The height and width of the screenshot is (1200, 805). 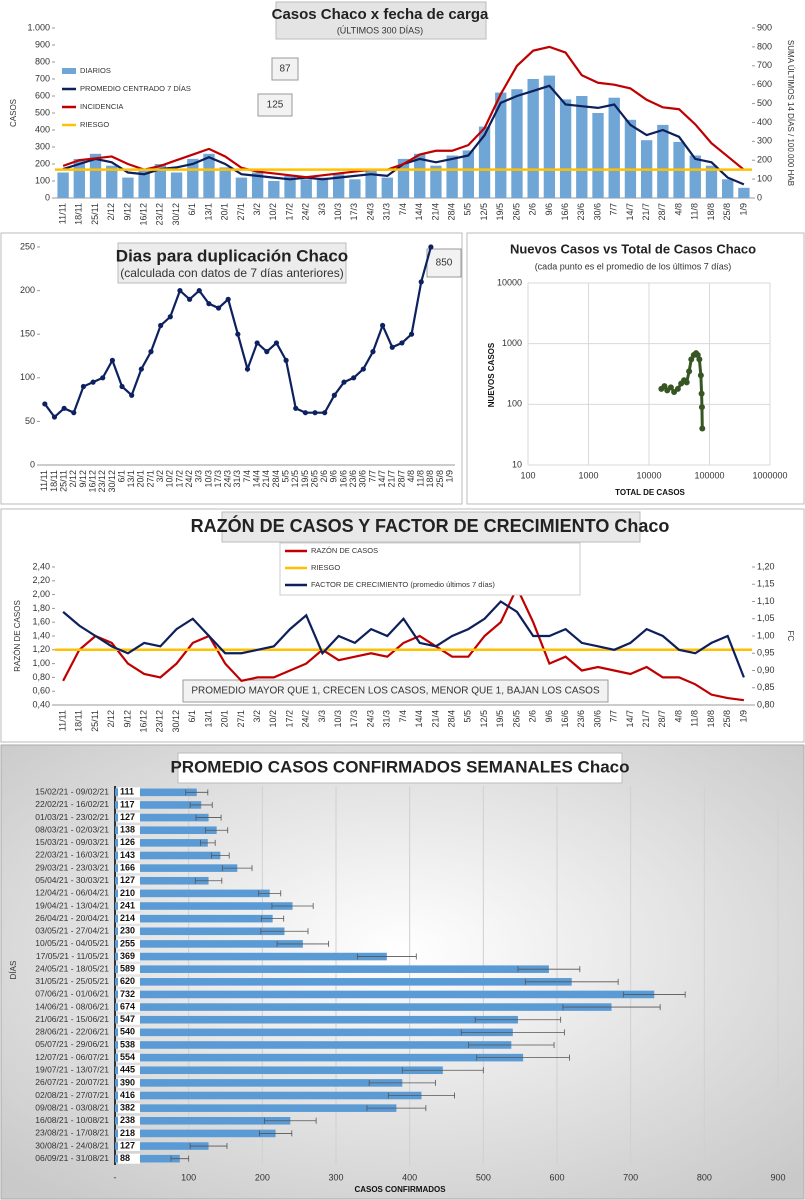 I want to click on value-label: 732, so click(x=127, y=994).